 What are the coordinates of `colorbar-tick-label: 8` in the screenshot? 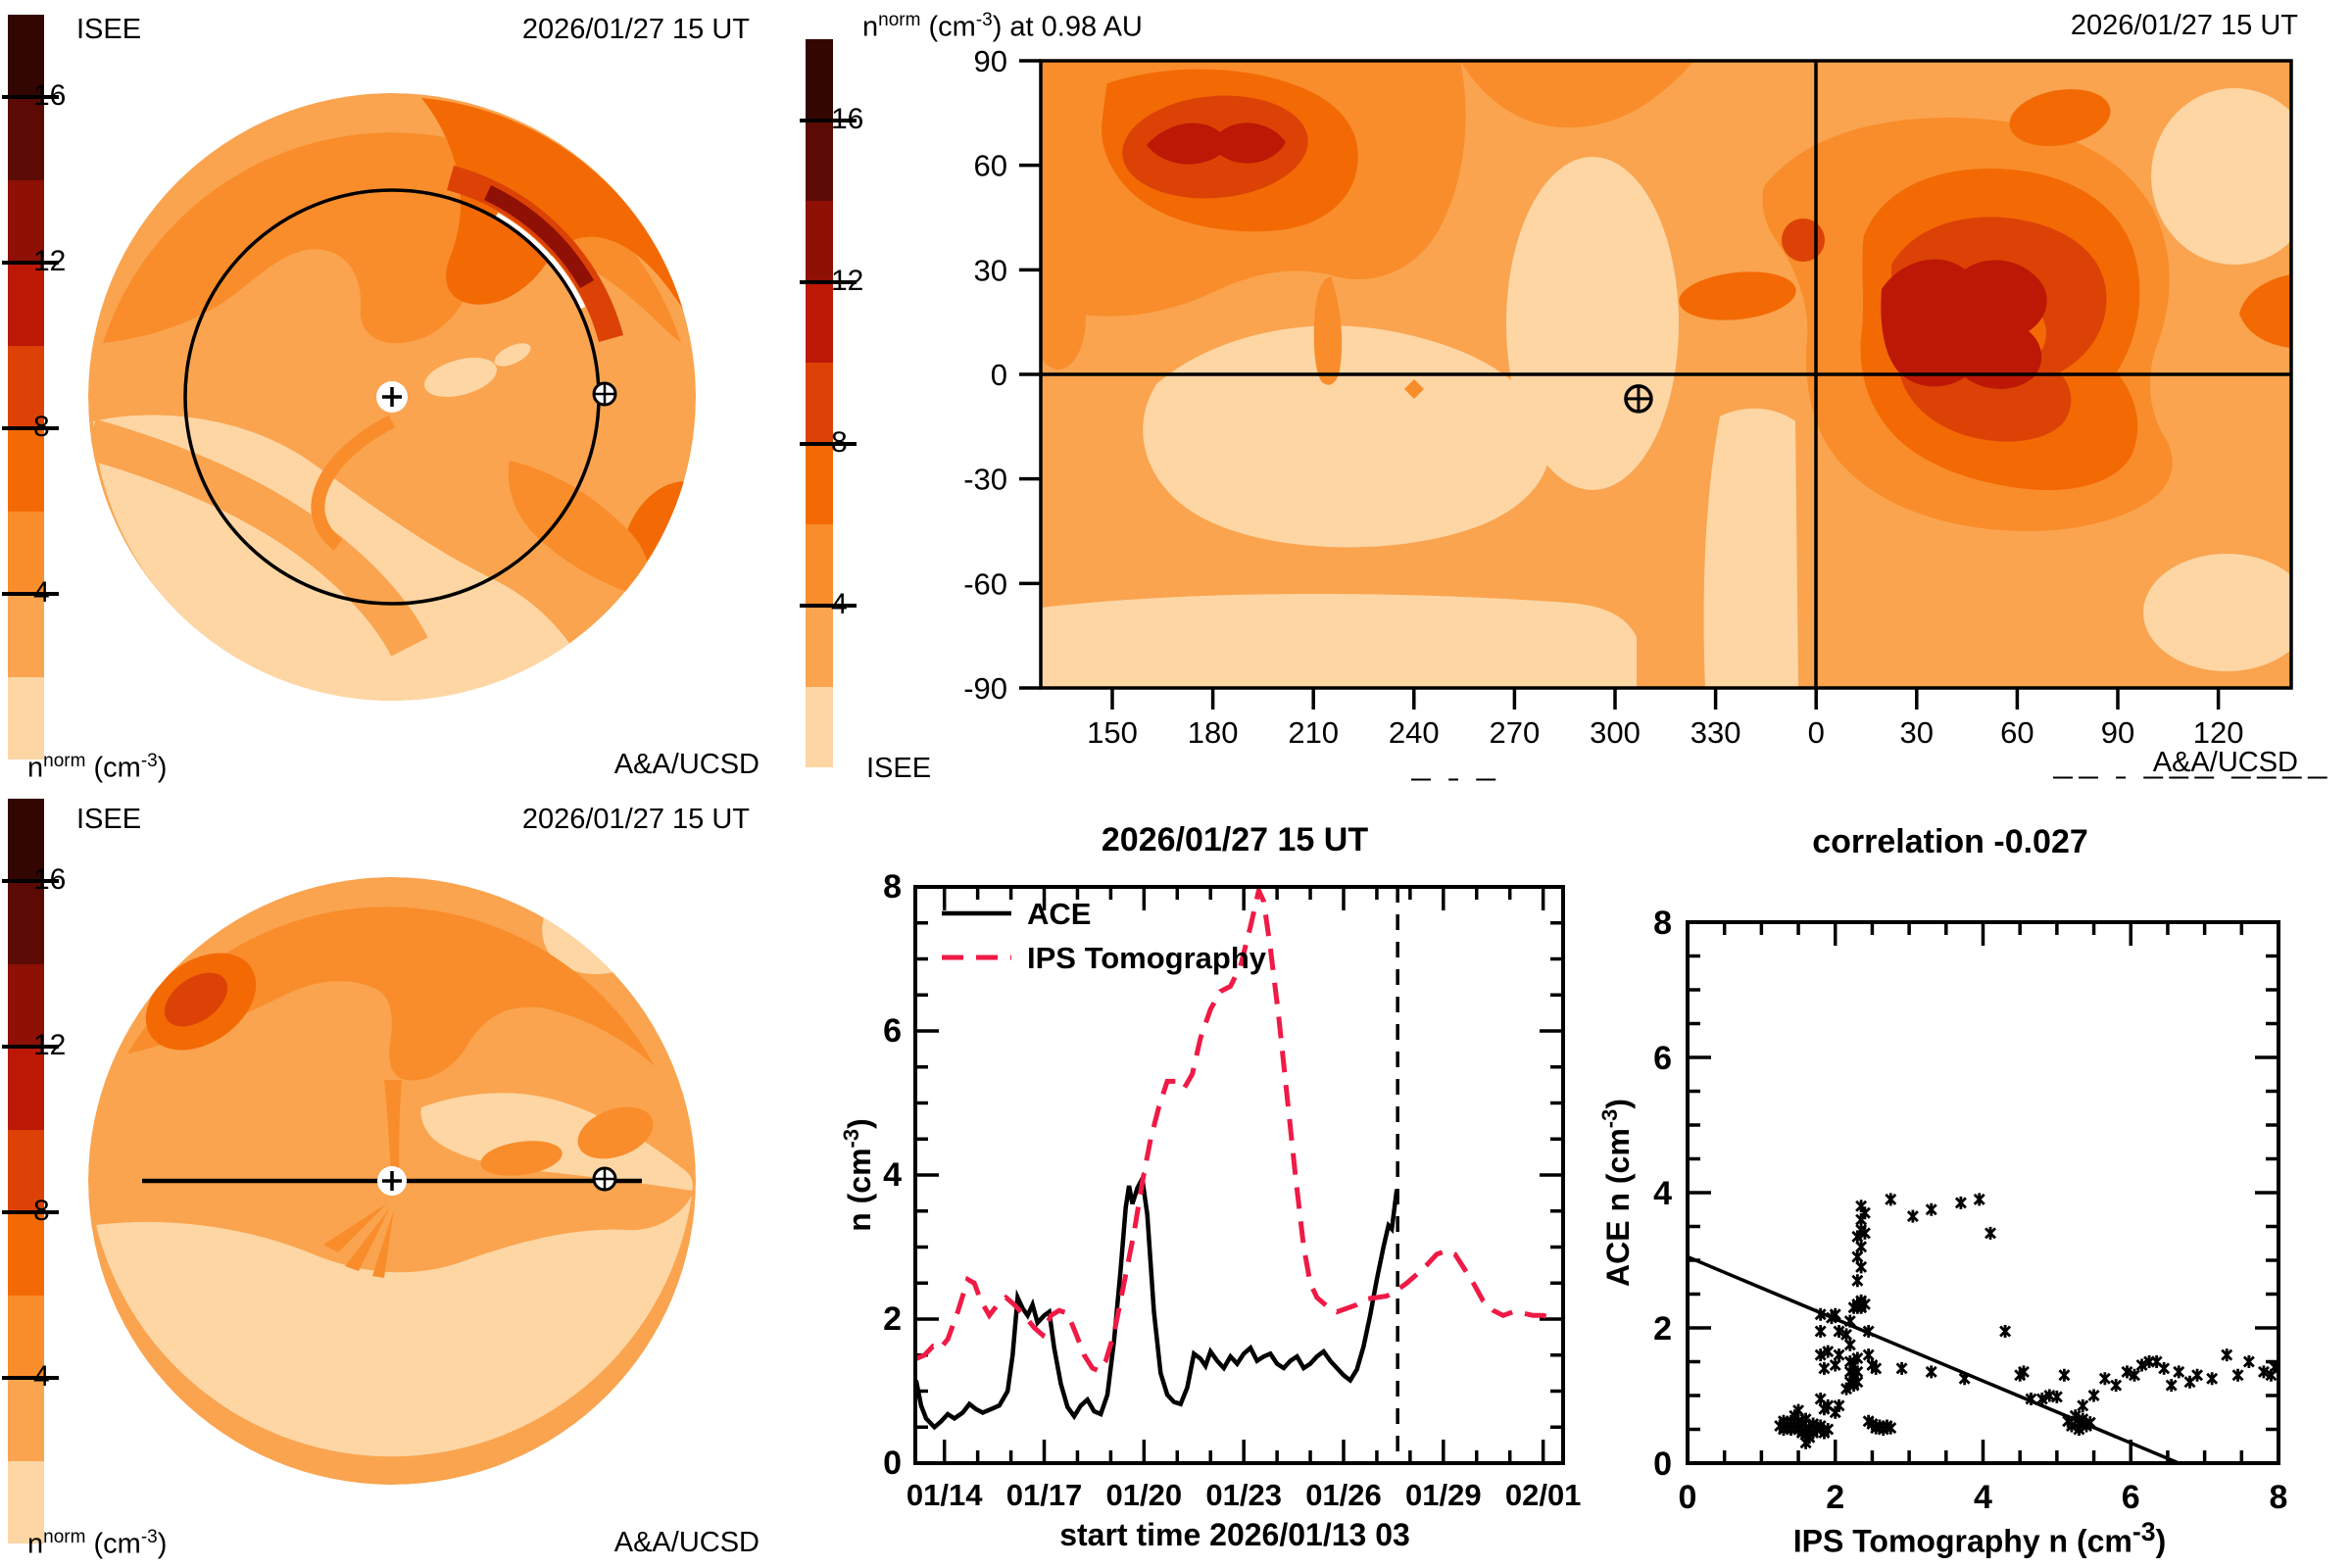 It's located at (41, 1211).